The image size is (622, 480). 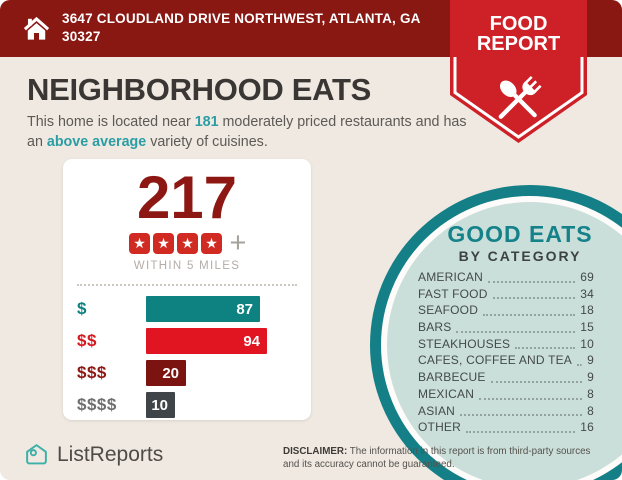 What do you see at coordinates (435, 327) in the screenshot?
I see `category-label: BARS` at bounding box center [435, 327].